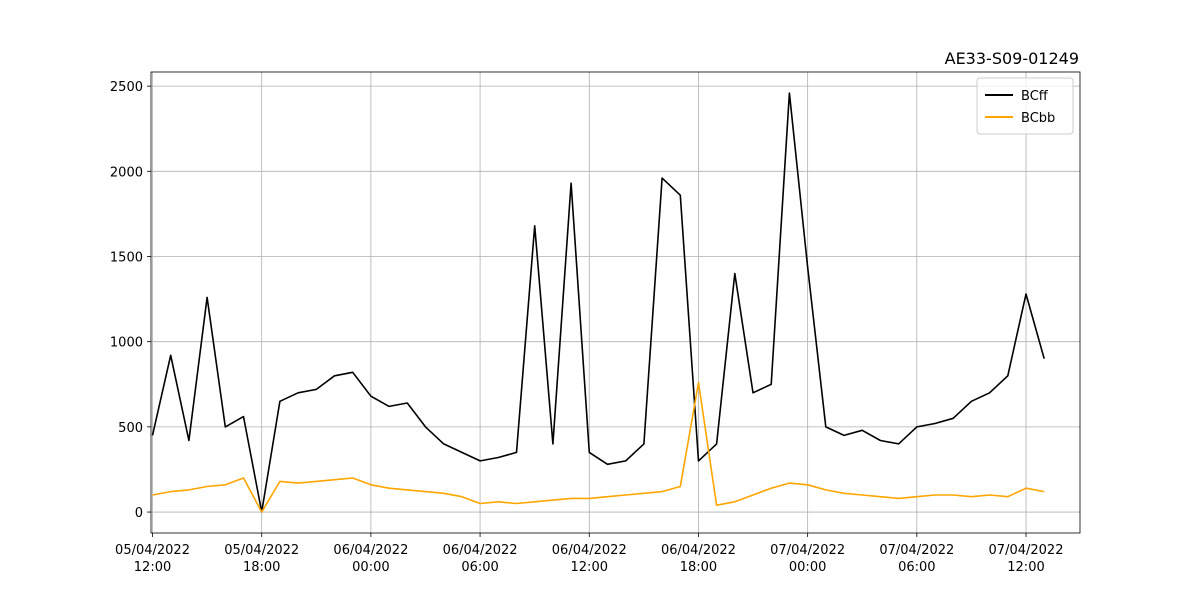 The width and height of the screenshot is (1200, 604). I want to click on y-tick-label: 1500, so click(126, 258).